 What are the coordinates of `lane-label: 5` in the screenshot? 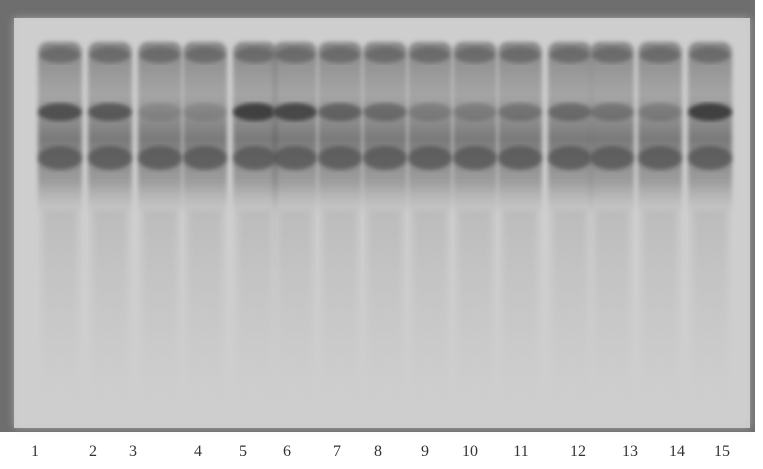 It's located at (243, 451).